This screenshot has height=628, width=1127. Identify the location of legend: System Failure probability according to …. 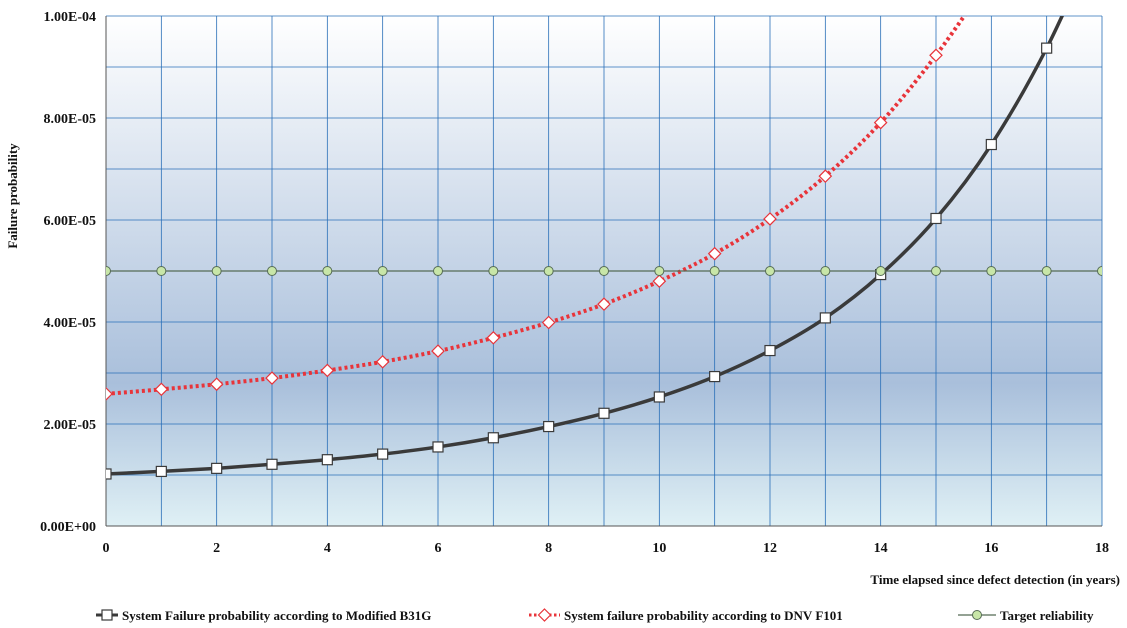
(595, 615).